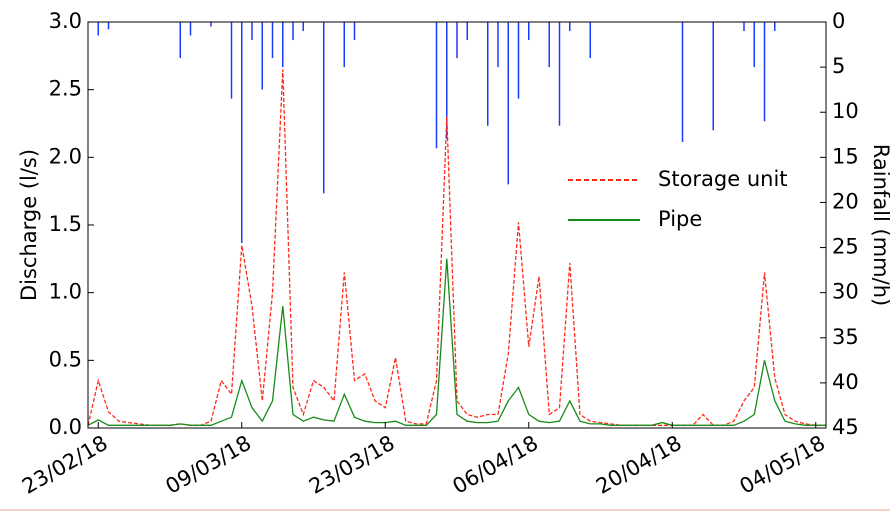  I want to click on legend-label: Storage unit, so click(723, 179).